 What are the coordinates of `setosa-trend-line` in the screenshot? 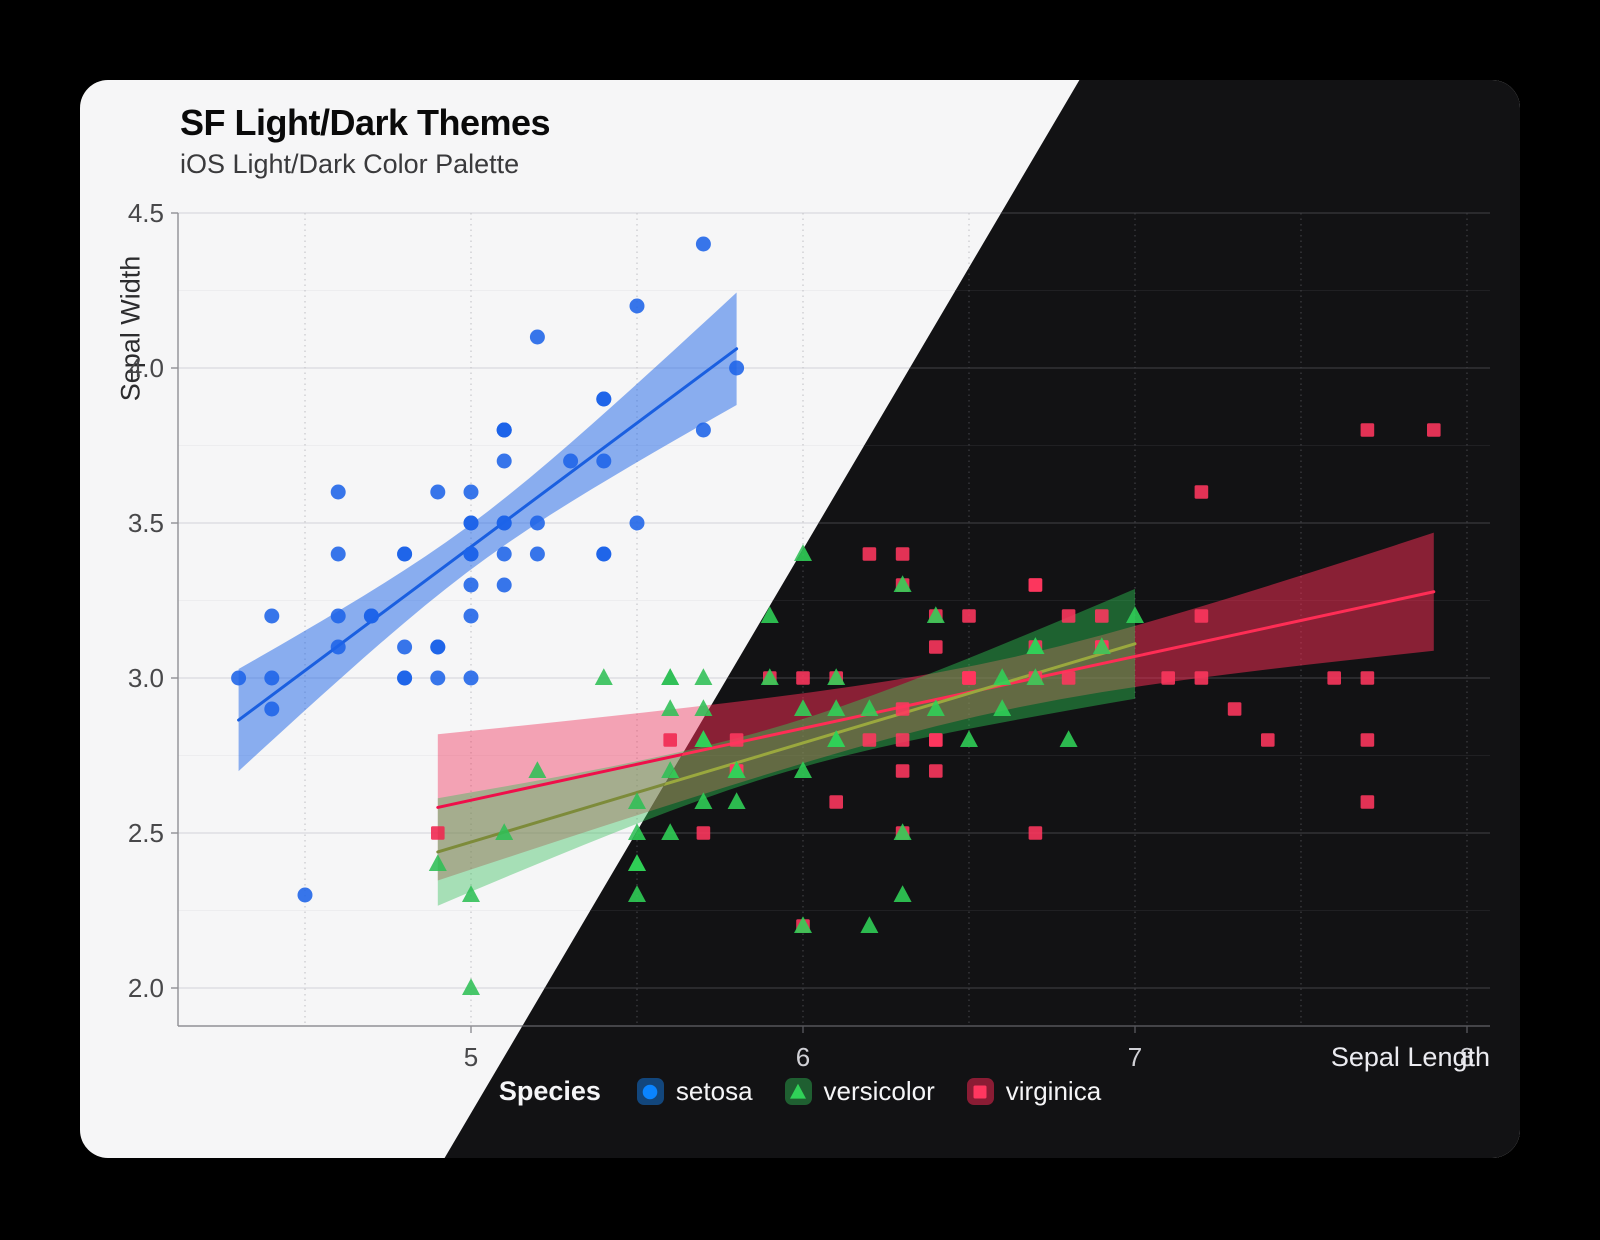 It's located at (488, 534).